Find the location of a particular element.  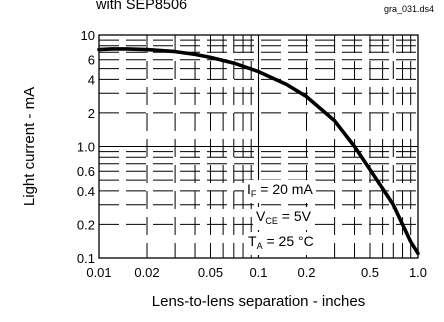

x-tick-label: 0.05 is located at coordinates (210, 272).